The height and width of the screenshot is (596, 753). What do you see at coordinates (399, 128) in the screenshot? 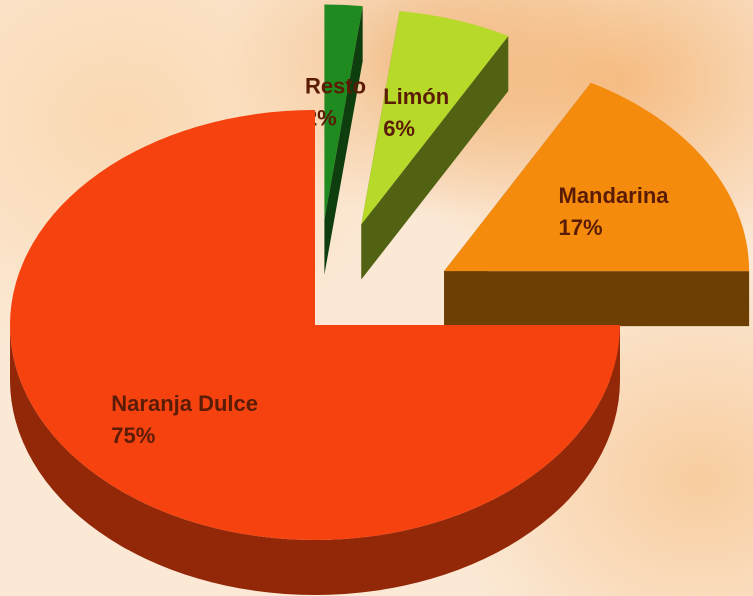
I see `slice-value-label: 6%` at bounding box center [399, 128].